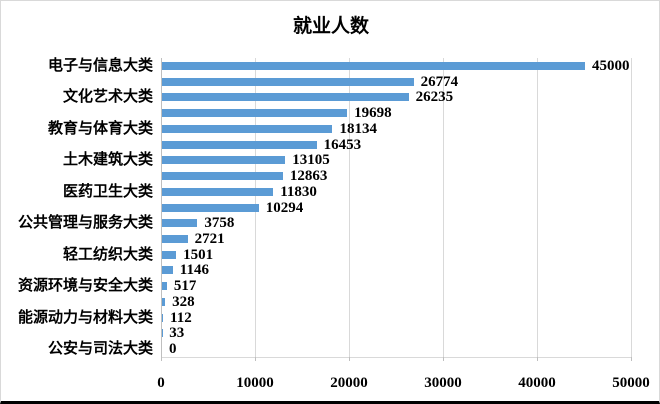  I want to click on bar-value-label: 26774, so click(439, 81).